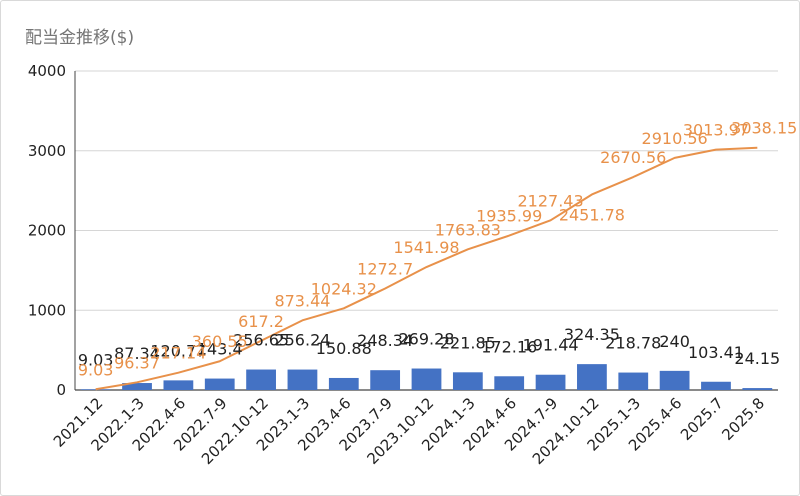 This screenshot has width=800, height=496. I want to click on line-data-label: 9.03, so click(96, 369).